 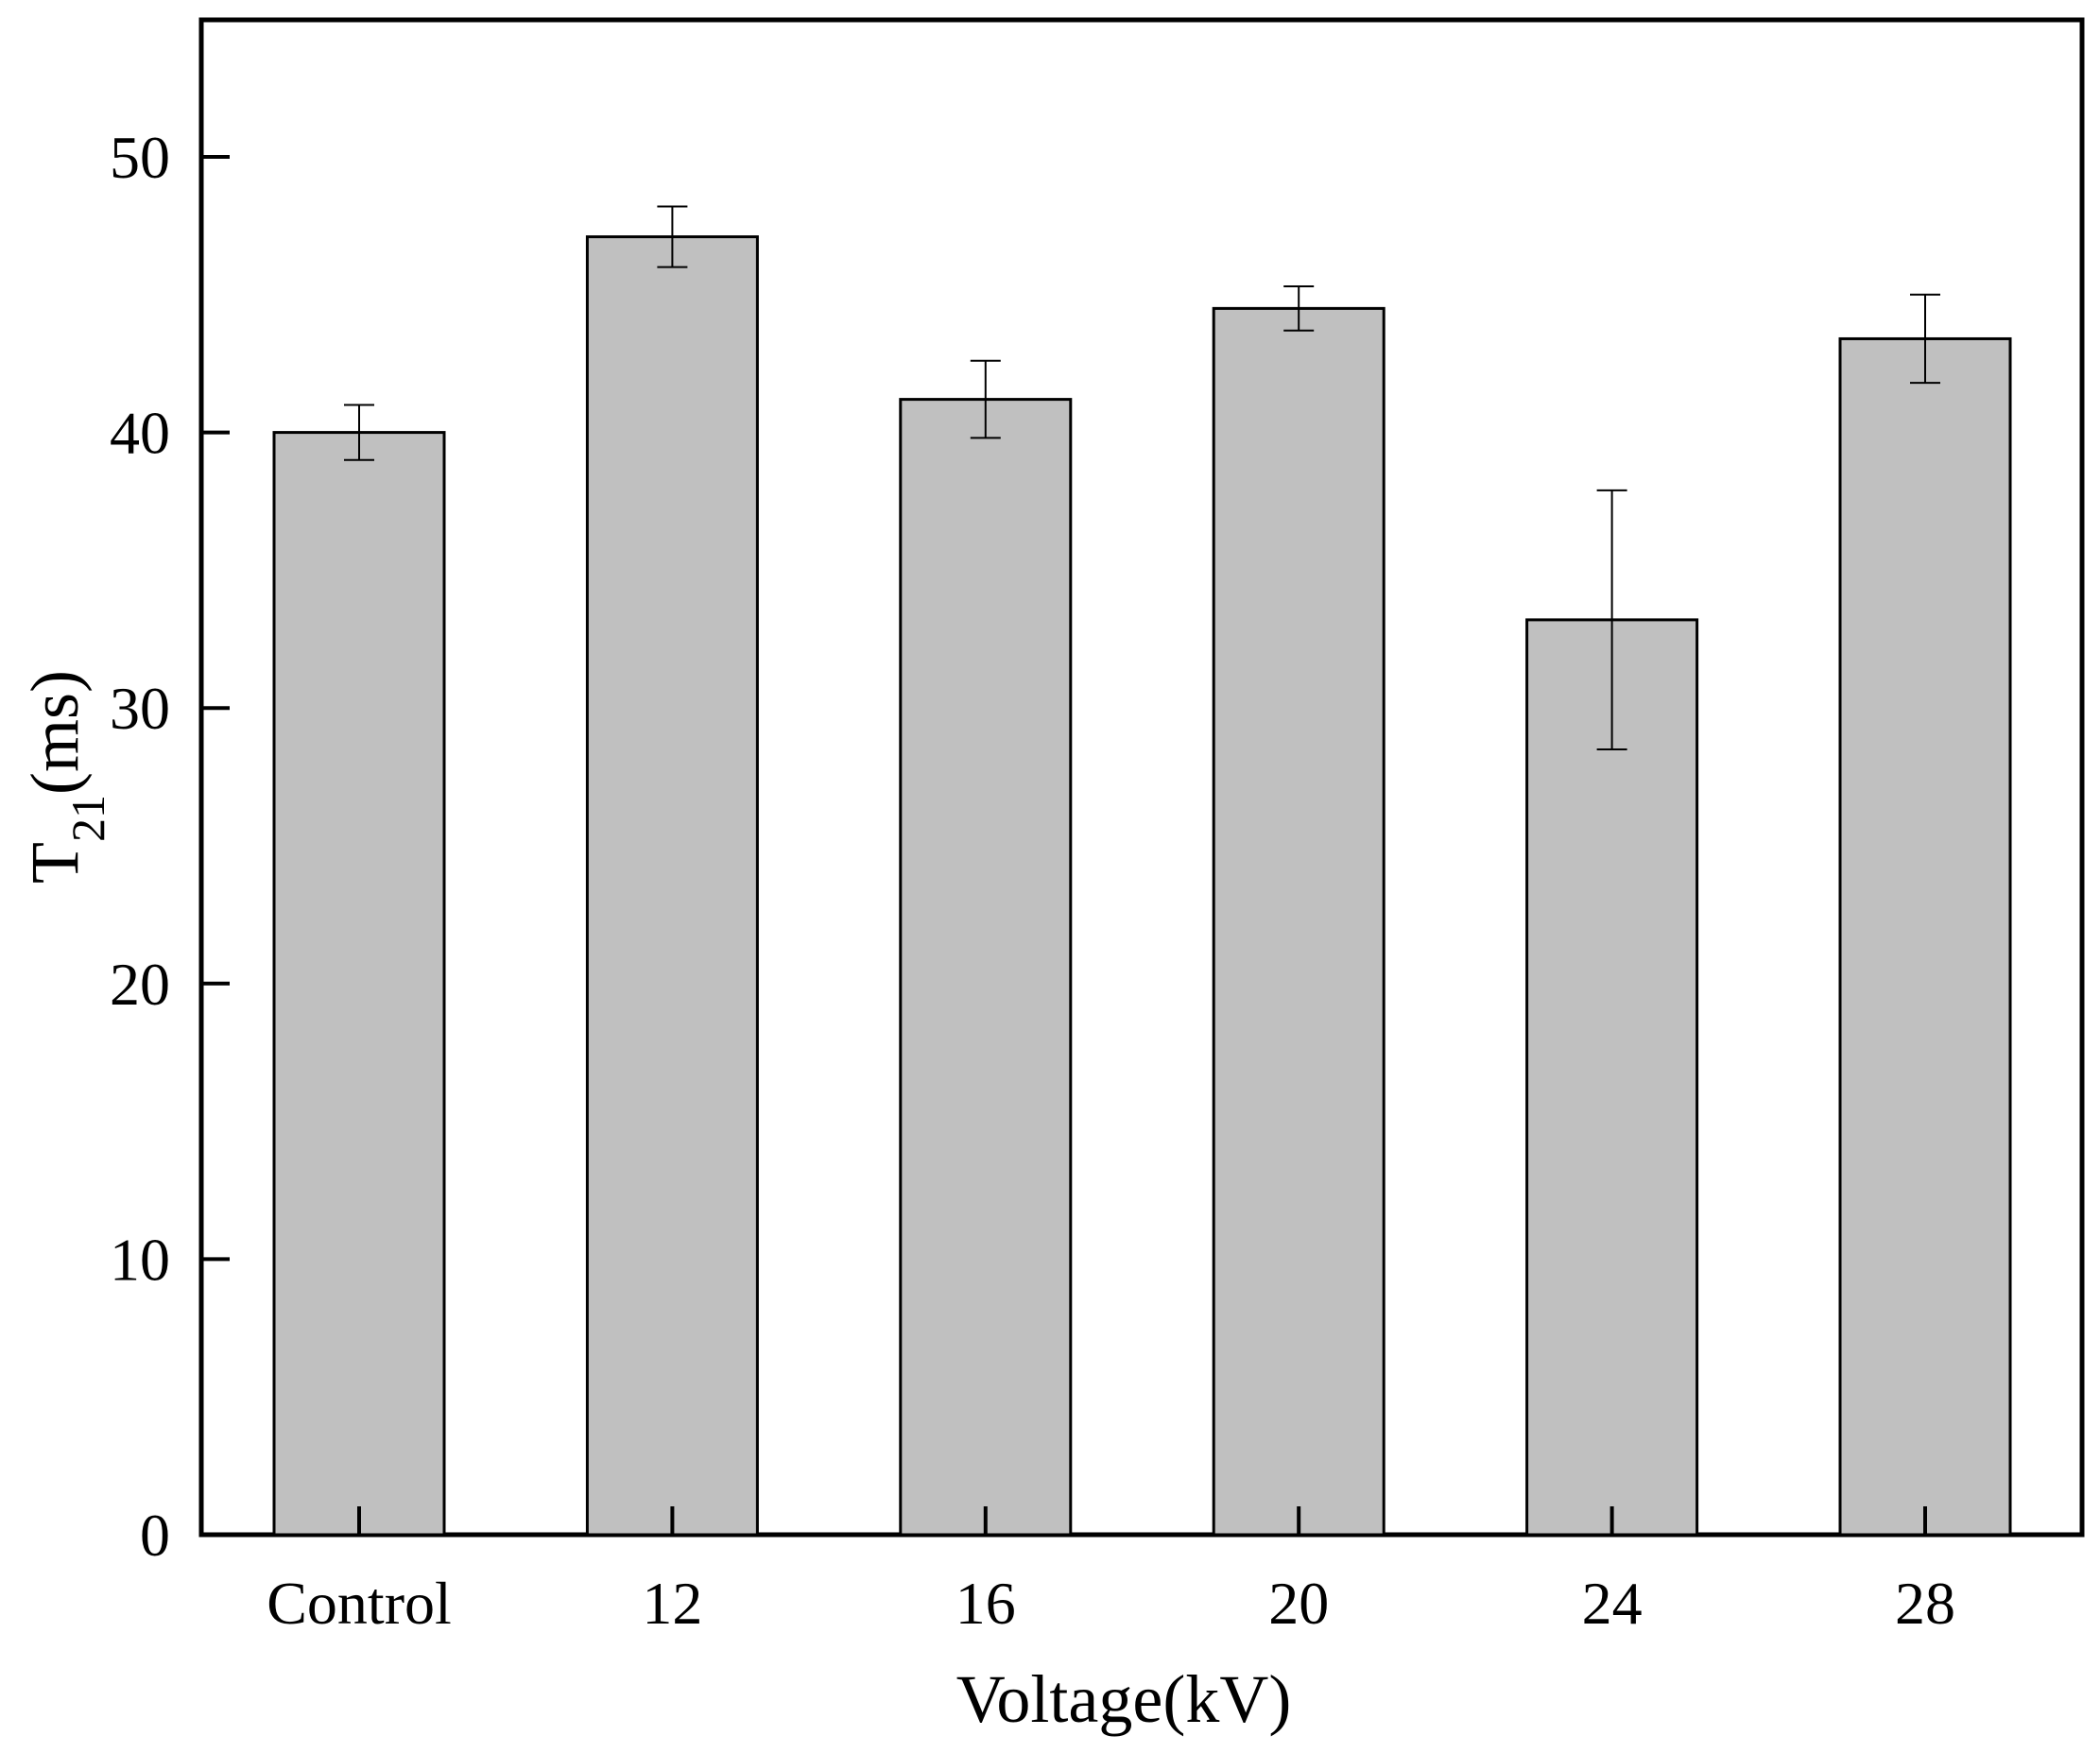 I want to click on y-axis-title-unit: (ms), so click(x=55, y=732).